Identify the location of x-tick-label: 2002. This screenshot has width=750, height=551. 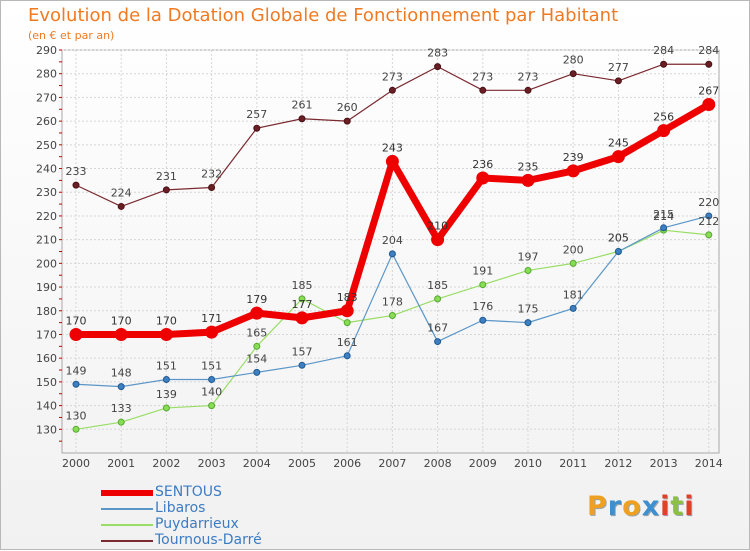
(166, 463).